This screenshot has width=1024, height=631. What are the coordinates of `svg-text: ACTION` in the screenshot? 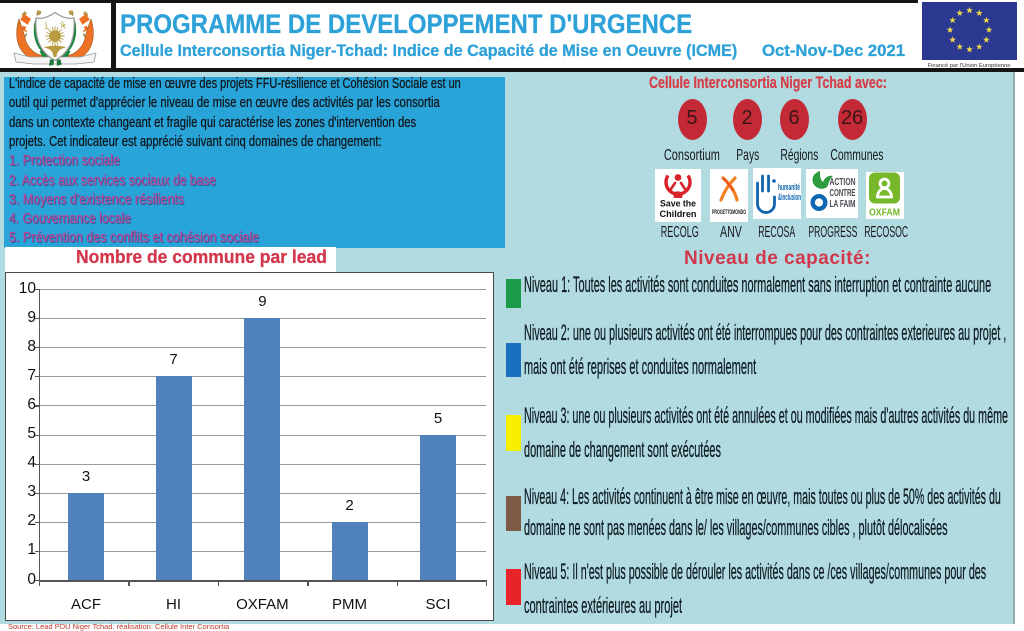 It's located at (843, 182).